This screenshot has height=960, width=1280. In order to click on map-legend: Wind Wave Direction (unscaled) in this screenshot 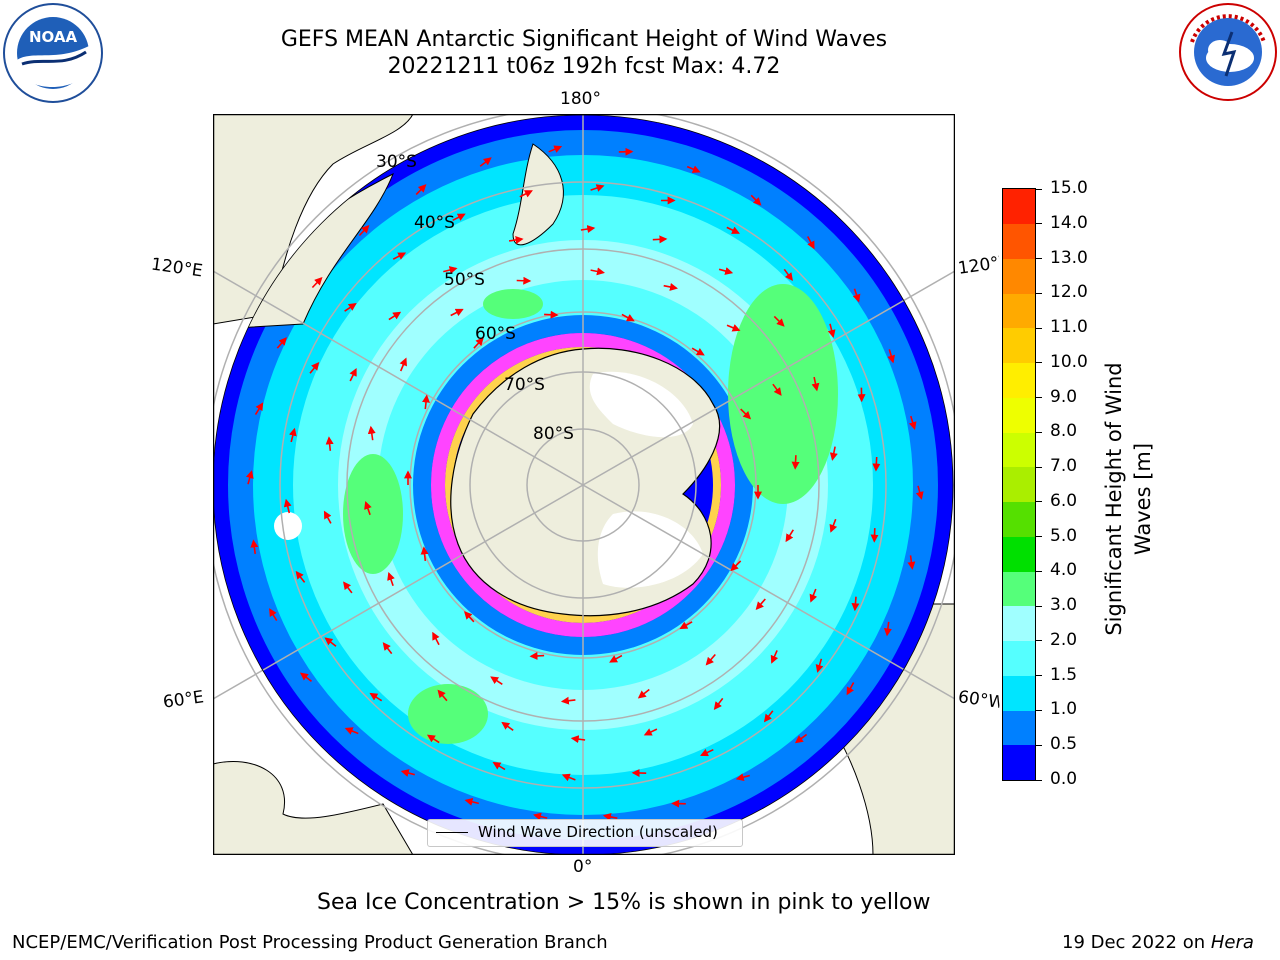, I will do `click(585, 833)`.